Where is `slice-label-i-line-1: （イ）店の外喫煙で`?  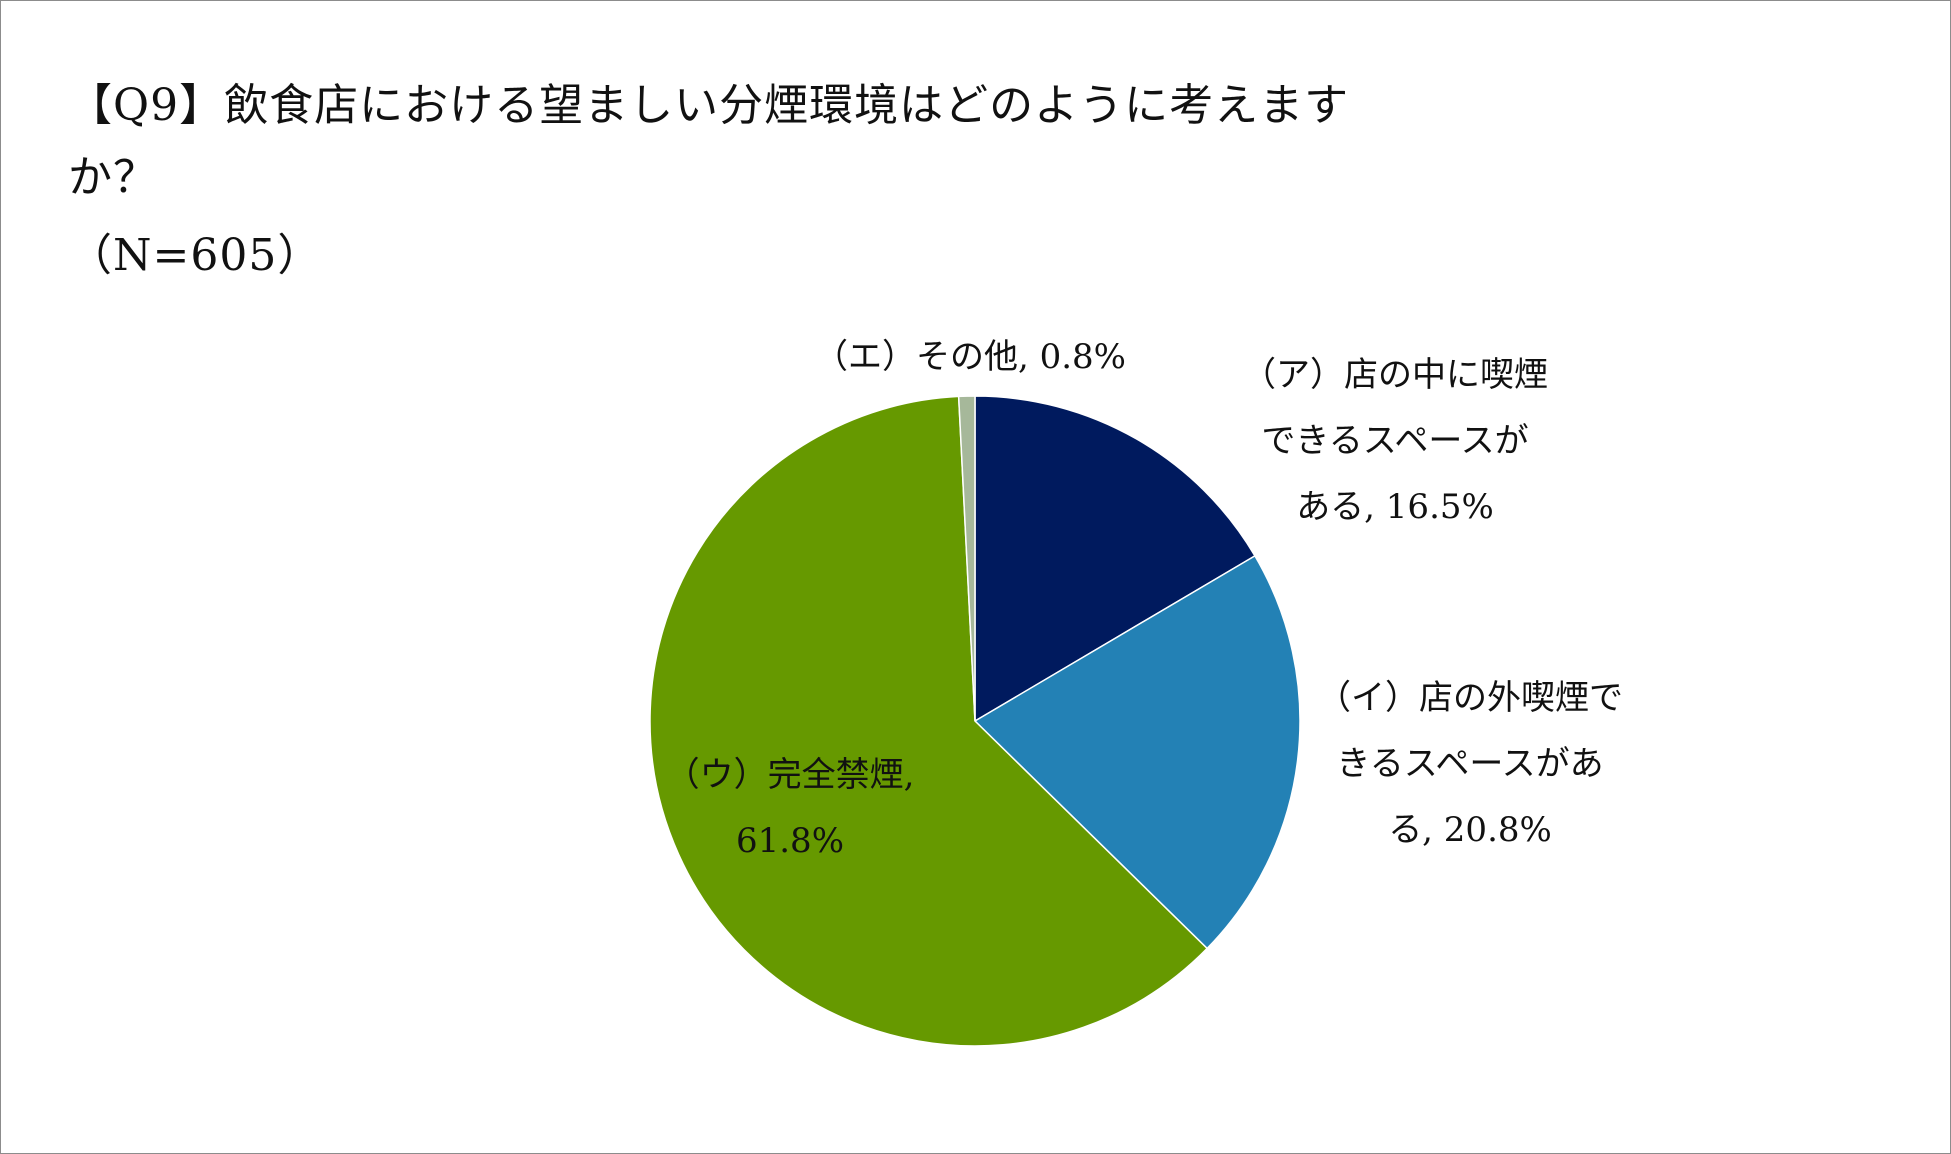
slice-label-i-line-1: （イ）店の外喫煙で is located at coordinates (1470, 698).